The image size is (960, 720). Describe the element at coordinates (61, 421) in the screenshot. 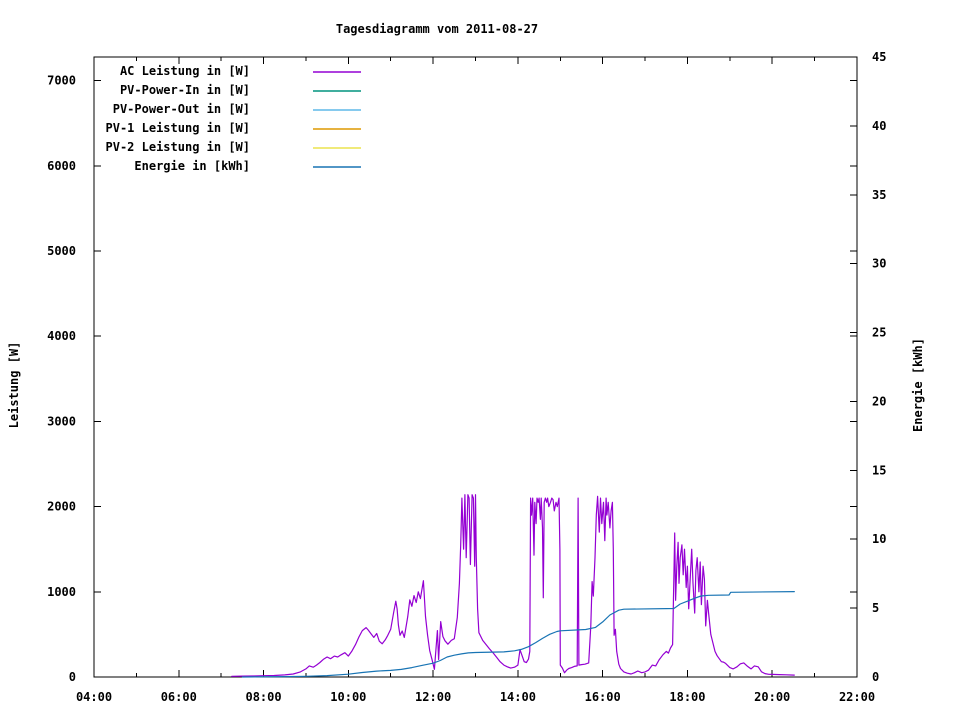

I see `svg-text: 3000` at that location.